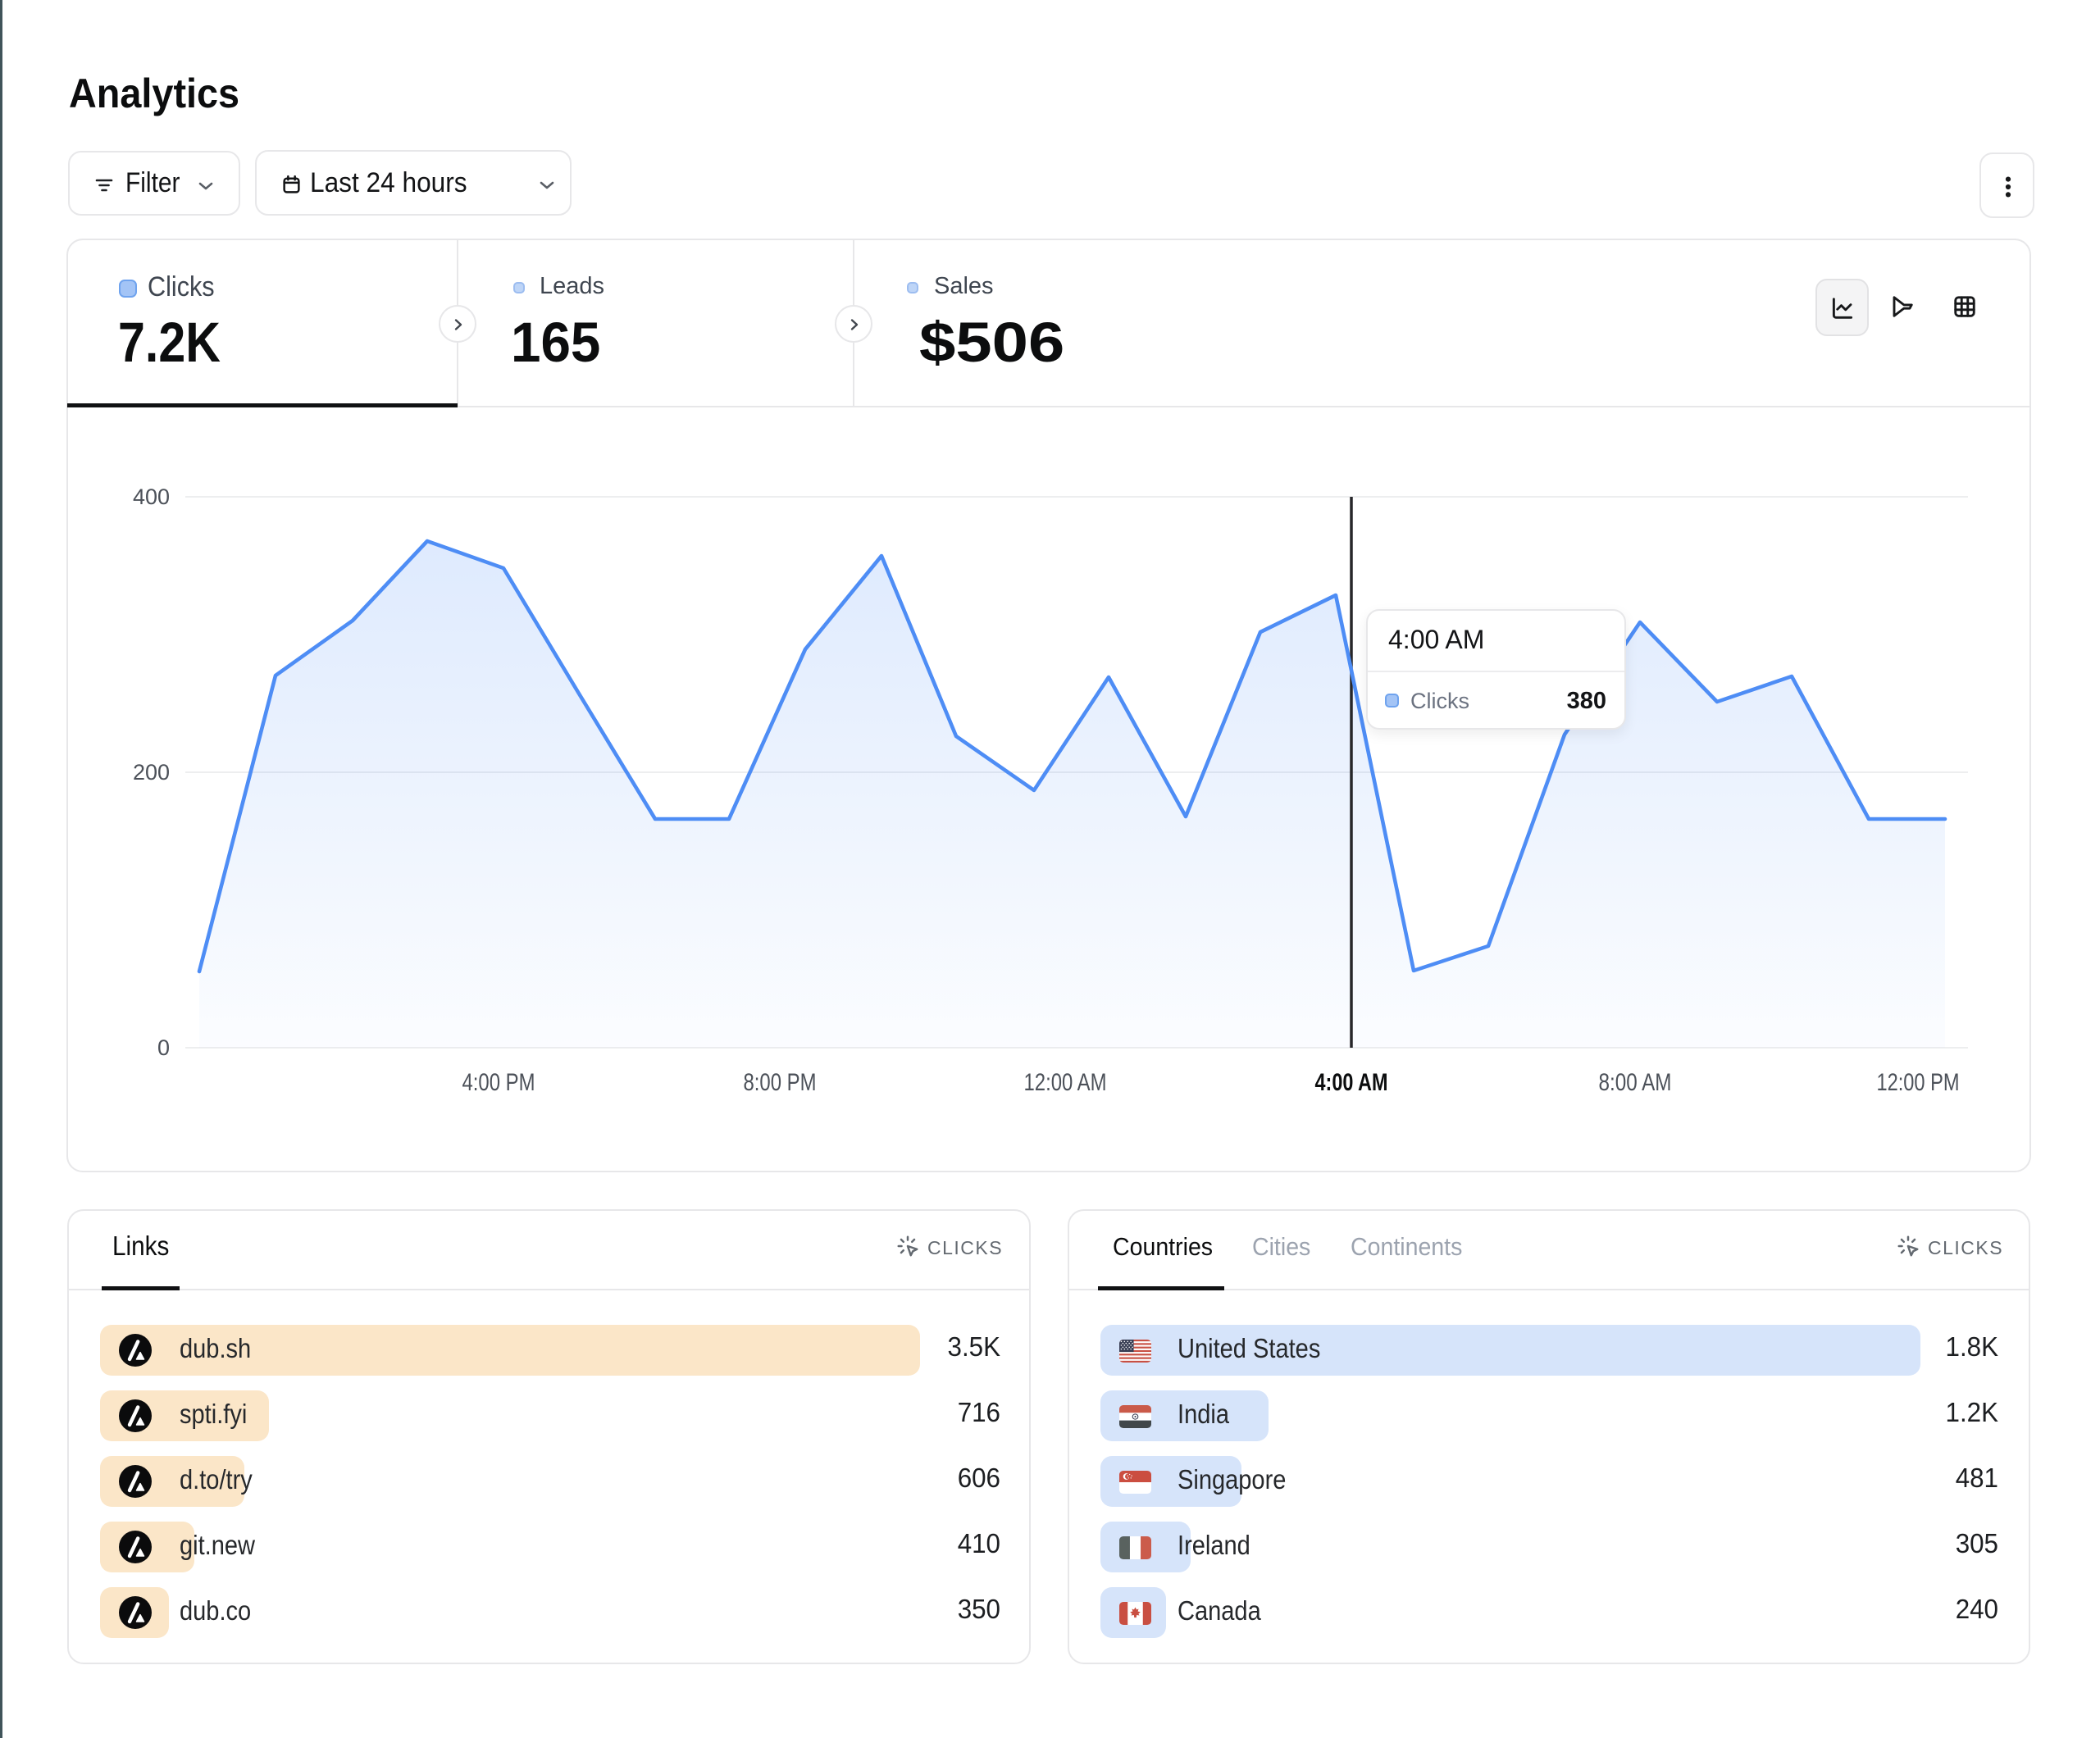 The image size is (2100, 1738). I want to click on svg-text: 12:00 PM, so click(1918, 1082).